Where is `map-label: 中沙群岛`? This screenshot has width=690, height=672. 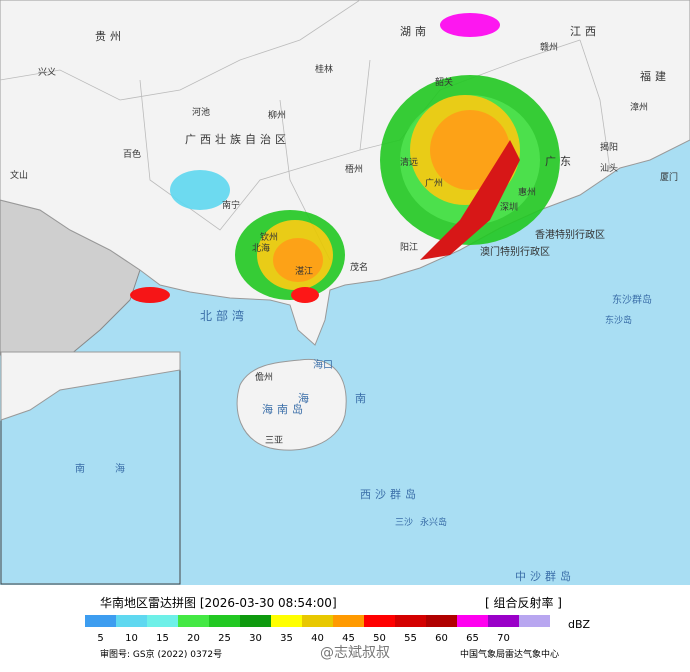
map-label: 中沙群岛 is located at coordinates (545, 576).